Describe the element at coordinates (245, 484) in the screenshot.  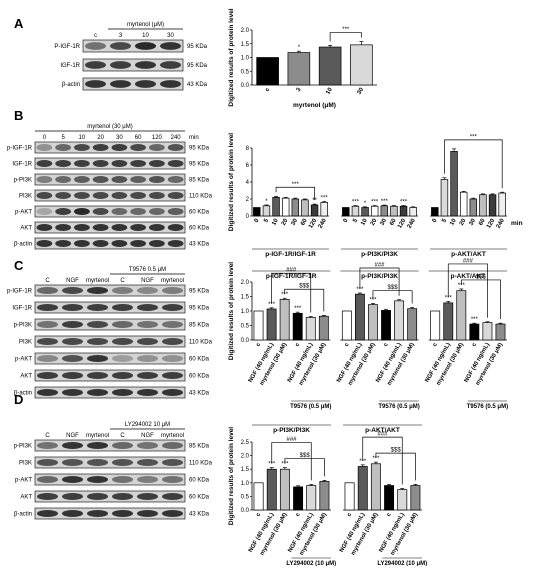
I see `y-tick-label: 1.0` at that location.